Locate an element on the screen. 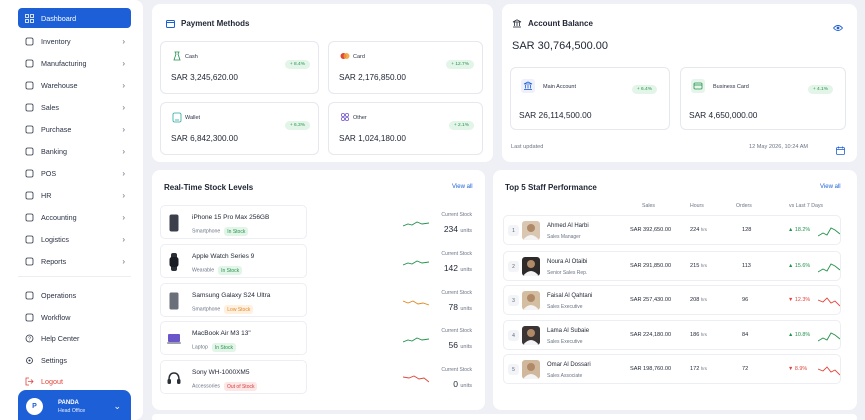  sidebar-item-pos: POS › is located at coordinates (74, 173).